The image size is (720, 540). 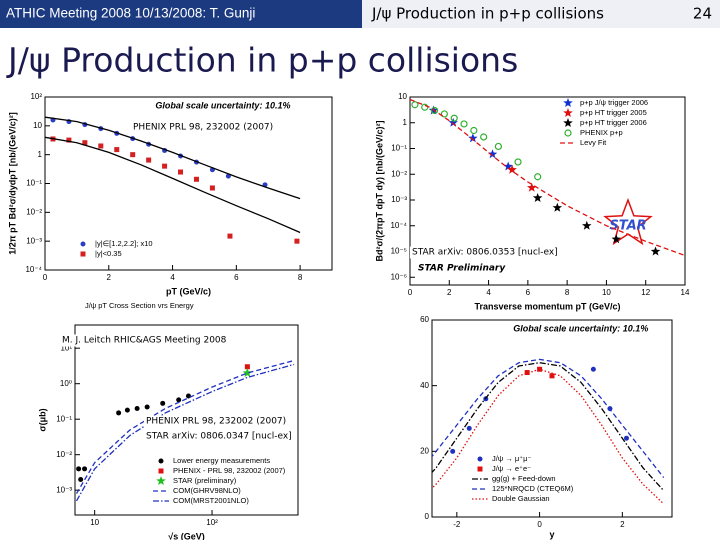 I want to click on x-axis-label: pT (GeV/c), so click(x=188, y=291).